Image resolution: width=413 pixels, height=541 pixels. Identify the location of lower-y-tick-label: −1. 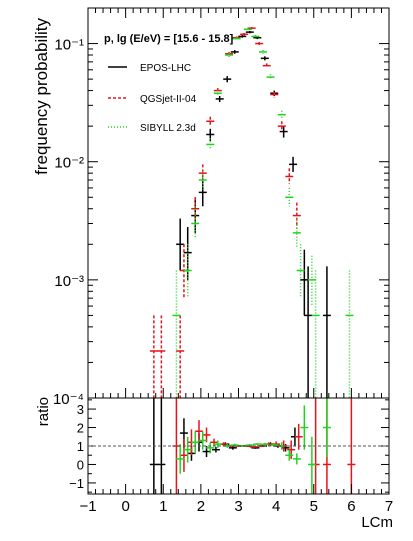
(76, 483).